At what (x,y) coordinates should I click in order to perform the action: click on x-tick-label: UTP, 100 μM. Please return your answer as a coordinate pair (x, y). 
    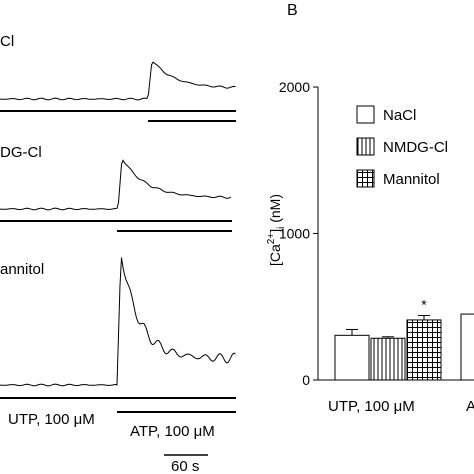
    Looking at the image, I should click on (371, 406).